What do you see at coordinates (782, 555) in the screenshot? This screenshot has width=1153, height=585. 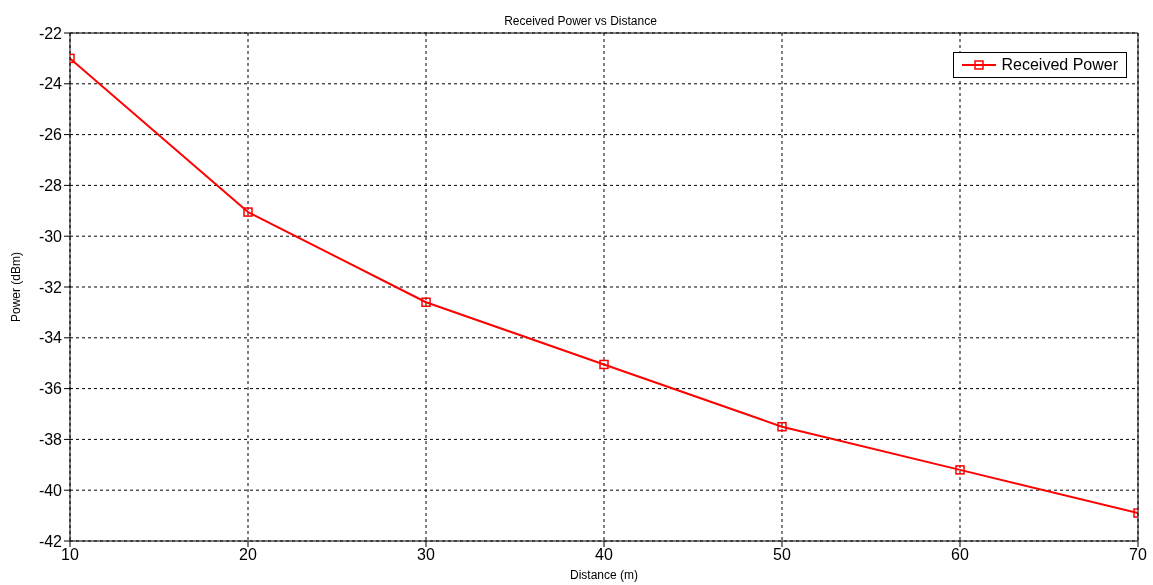 I see `x-tick-label: 50` at bounding box center [782, 555].